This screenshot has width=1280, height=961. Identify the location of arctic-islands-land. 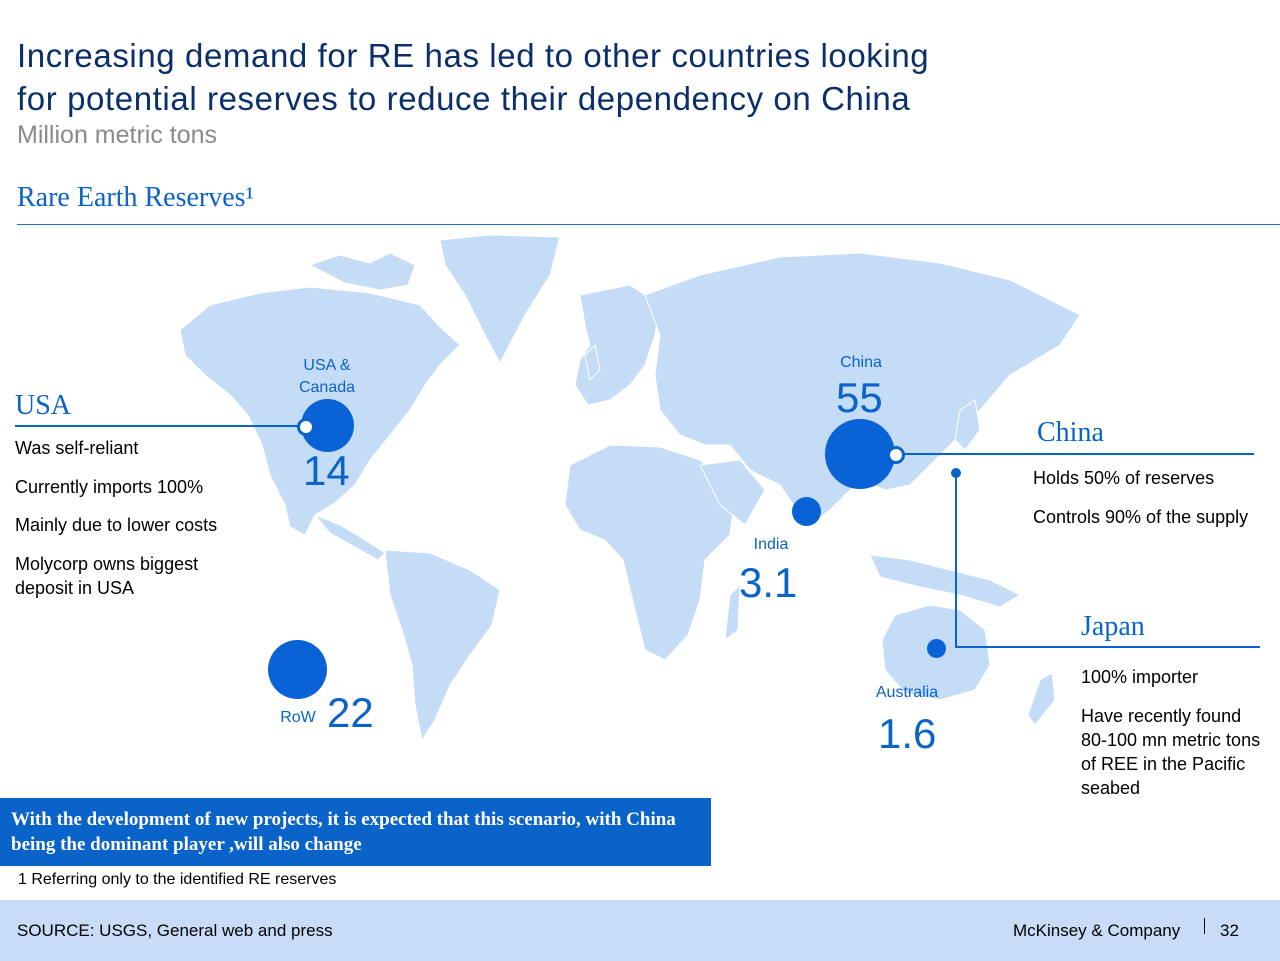
(362, 271).